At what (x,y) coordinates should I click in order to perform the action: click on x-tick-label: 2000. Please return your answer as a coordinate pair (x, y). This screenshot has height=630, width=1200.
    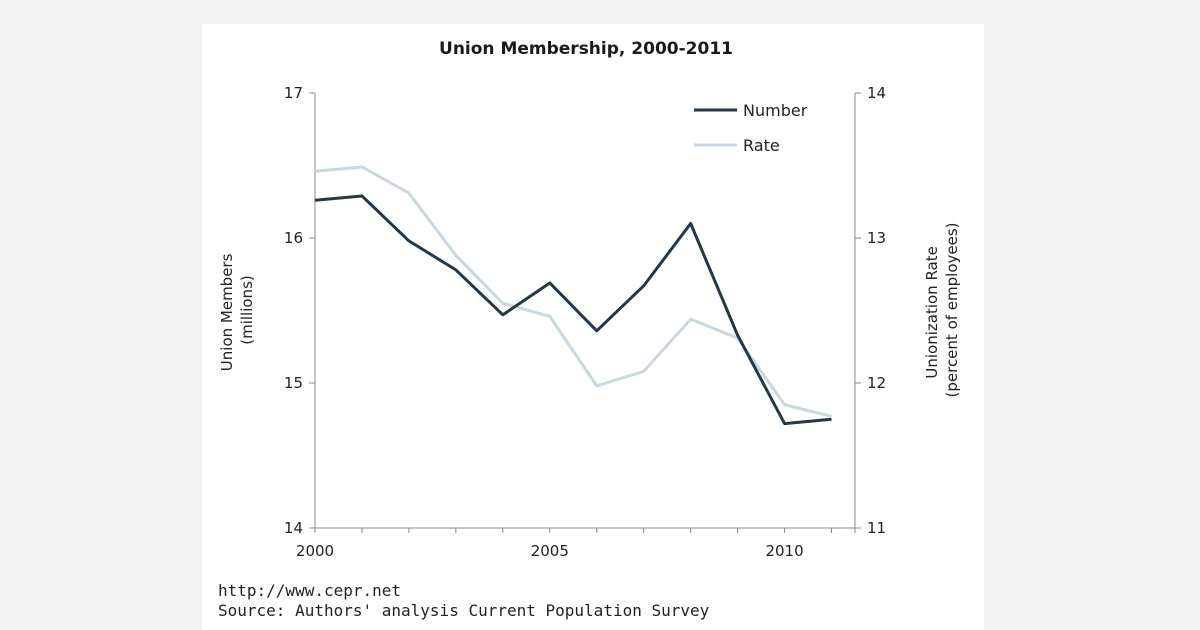
    Looking at the image, I should click on (315, 551).